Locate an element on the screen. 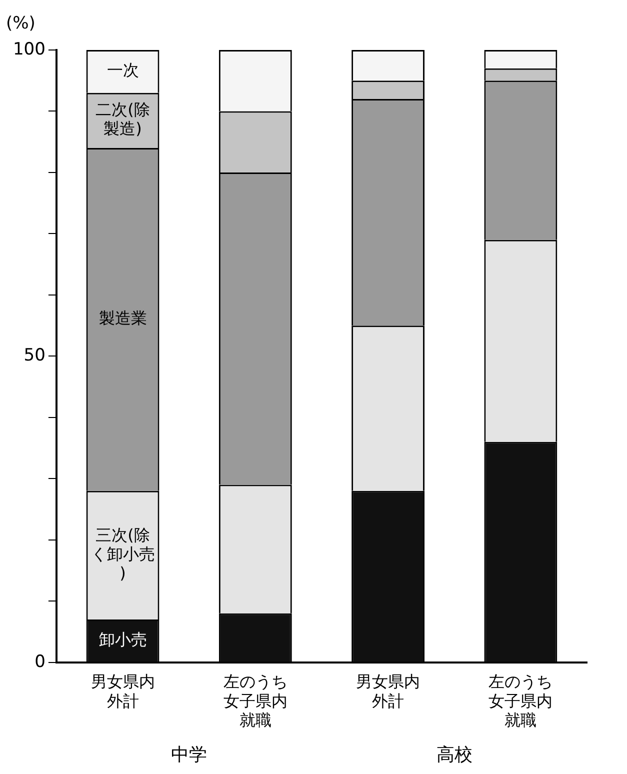 Image resolution: width=627 pixels, height=774 pixels. text: 高校 is located at coordinates (454, 755).